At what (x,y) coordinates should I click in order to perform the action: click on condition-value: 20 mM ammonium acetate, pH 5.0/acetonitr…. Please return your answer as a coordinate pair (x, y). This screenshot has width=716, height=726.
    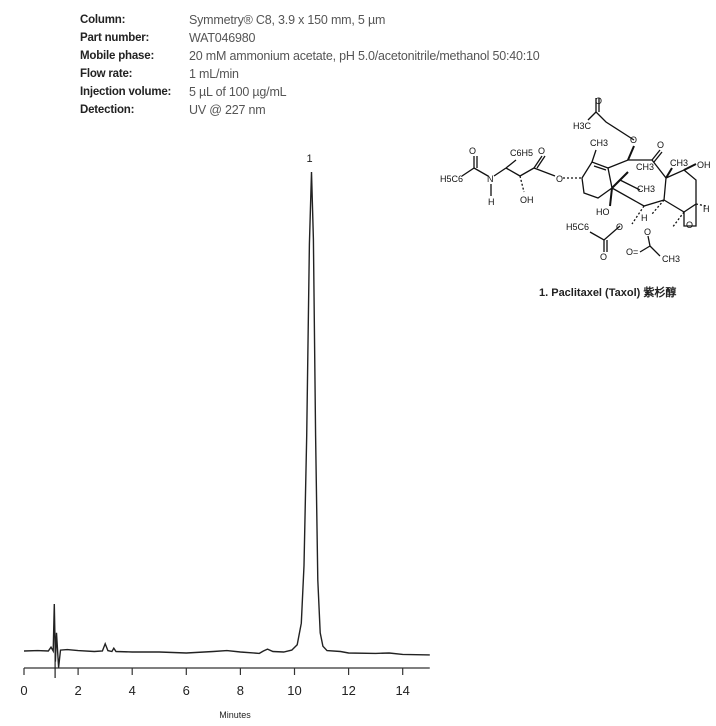
    Looking at the image, I should click on (364, 56).